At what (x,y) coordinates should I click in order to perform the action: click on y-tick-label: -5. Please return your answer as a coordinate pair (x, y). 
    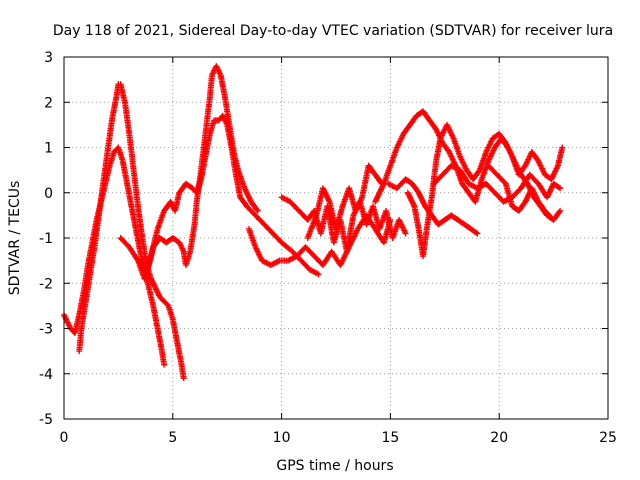
    Looking at the image, I should click on (46, 420).